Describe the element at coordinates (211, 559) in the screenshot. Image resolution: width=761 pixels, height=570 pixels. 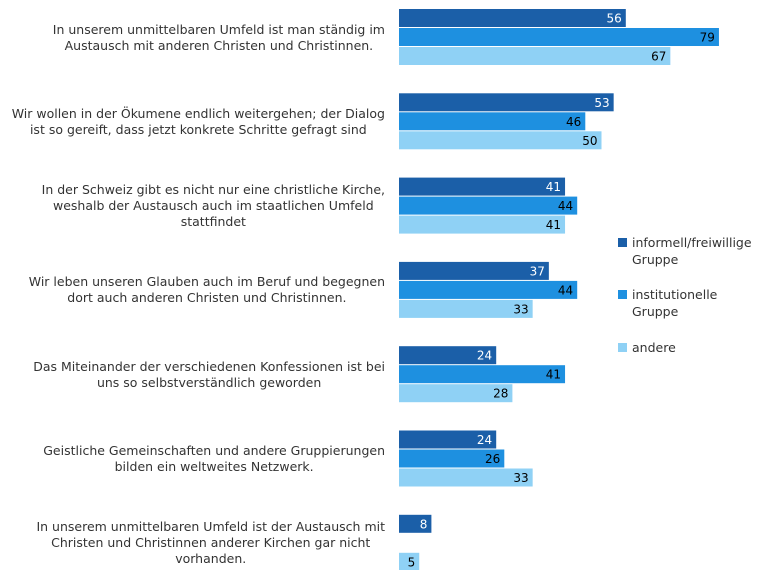
I see `category-label-line: vorhanden.` at that location.